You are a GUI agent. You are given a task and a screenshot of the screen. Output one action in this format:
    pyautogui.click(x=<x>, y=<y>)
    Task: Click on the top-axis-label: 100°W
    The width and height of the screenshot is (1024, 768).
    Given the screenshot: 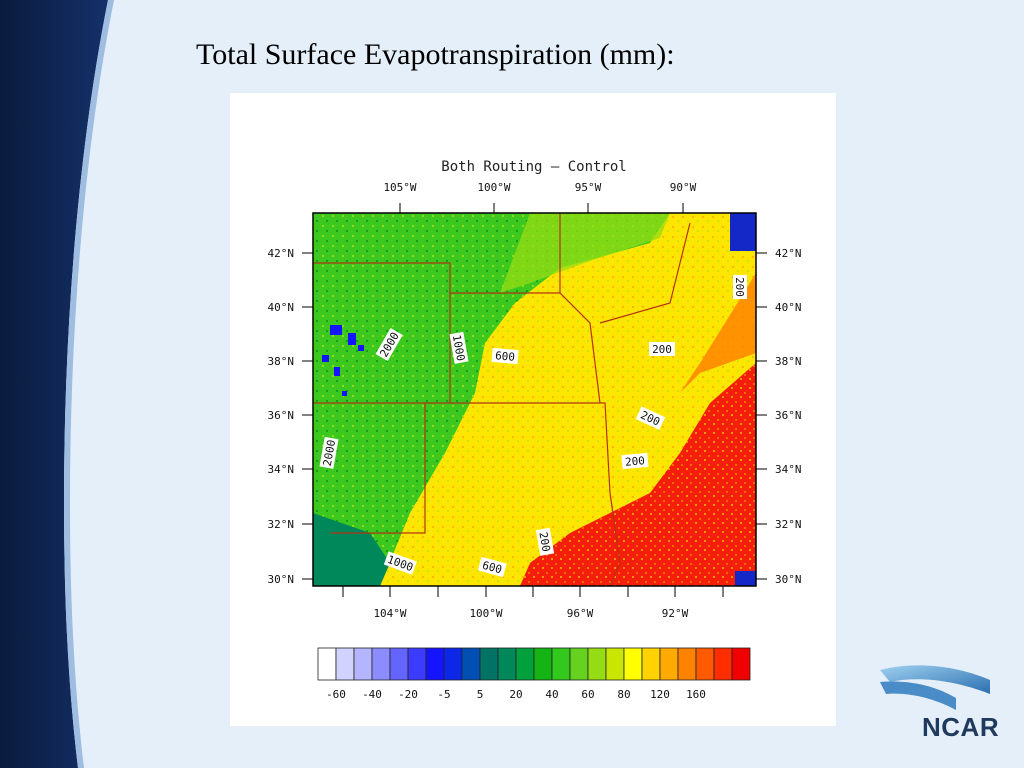 What is the action you would take?
    pyautogui.click(x=493, y=187)
    